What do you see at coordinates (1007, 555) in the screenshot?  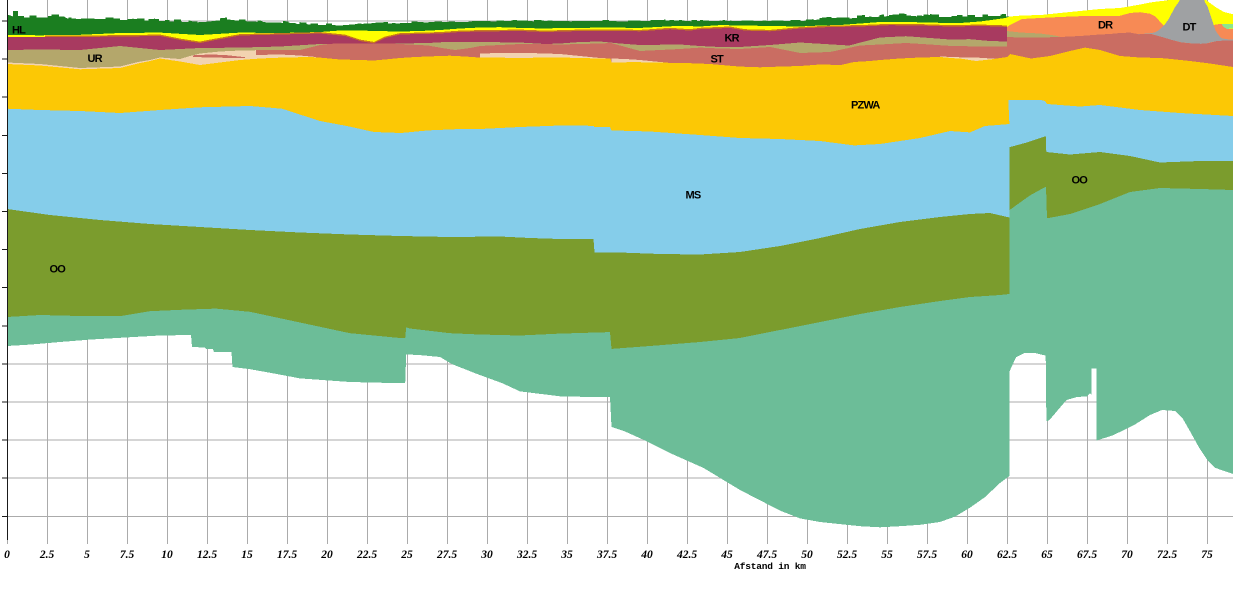 I see `svg-text: 62.5` at bounding box center [1007, 555].